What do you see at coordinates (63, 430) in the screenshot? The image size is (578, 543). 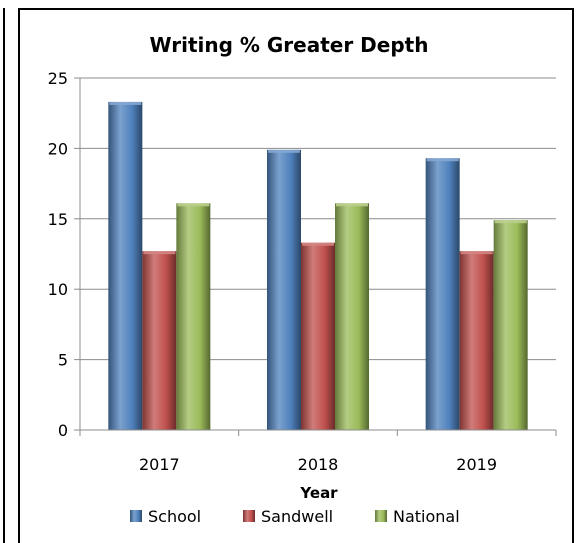 I see `y-tick-label-0: 0` at bounding box center [63, 430].